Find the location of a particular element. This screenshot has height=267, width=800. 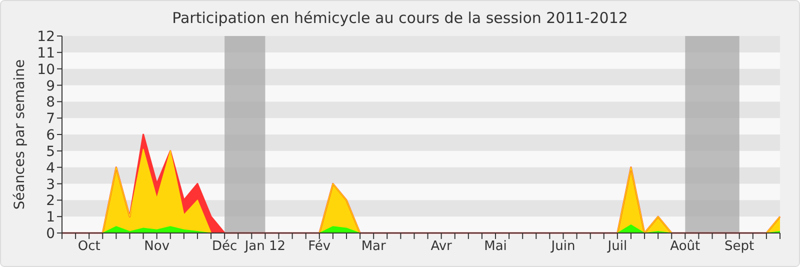

y-tick-label: 12 is located at coordinates (46, 37).